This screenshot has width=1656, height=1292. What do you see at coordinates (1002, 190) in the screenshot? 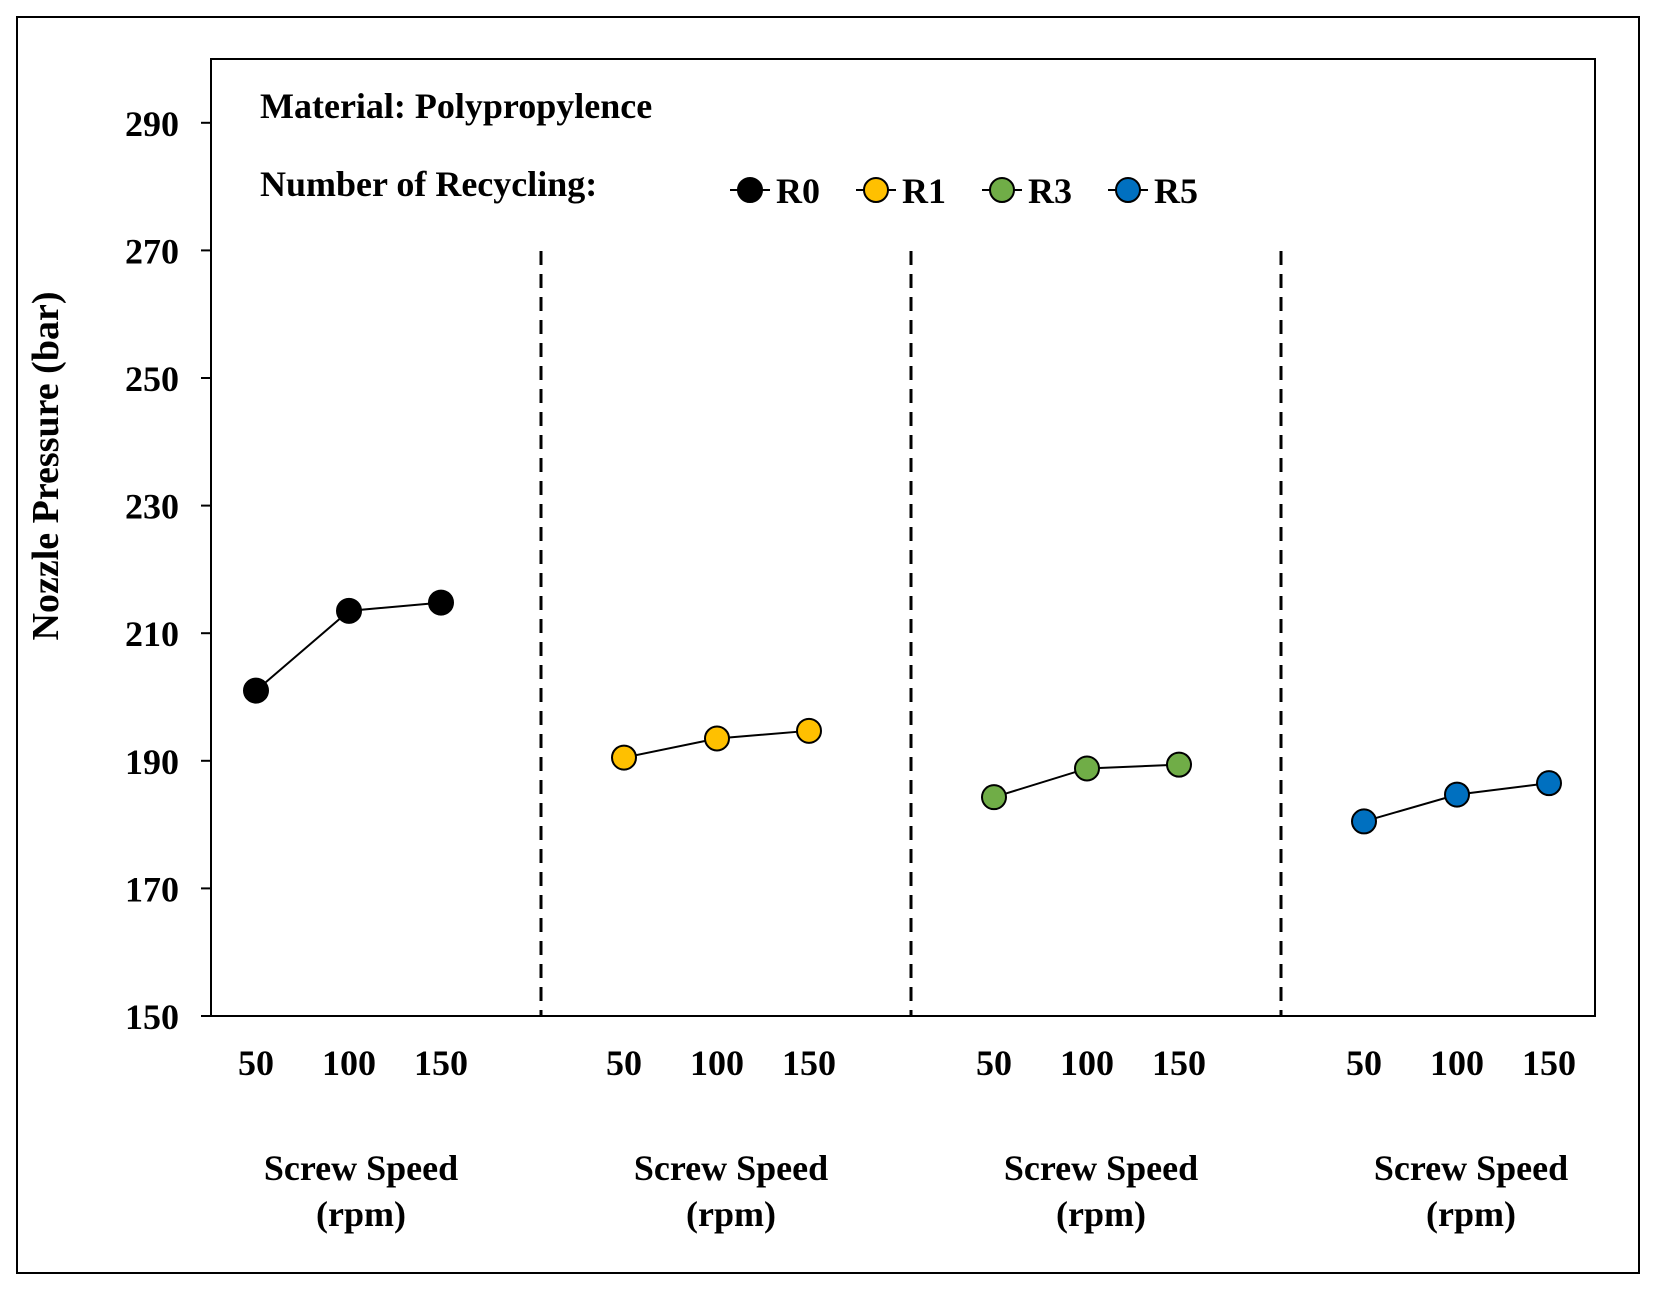
I see `legend-marker-r3` at bounding box center [1002, 190].